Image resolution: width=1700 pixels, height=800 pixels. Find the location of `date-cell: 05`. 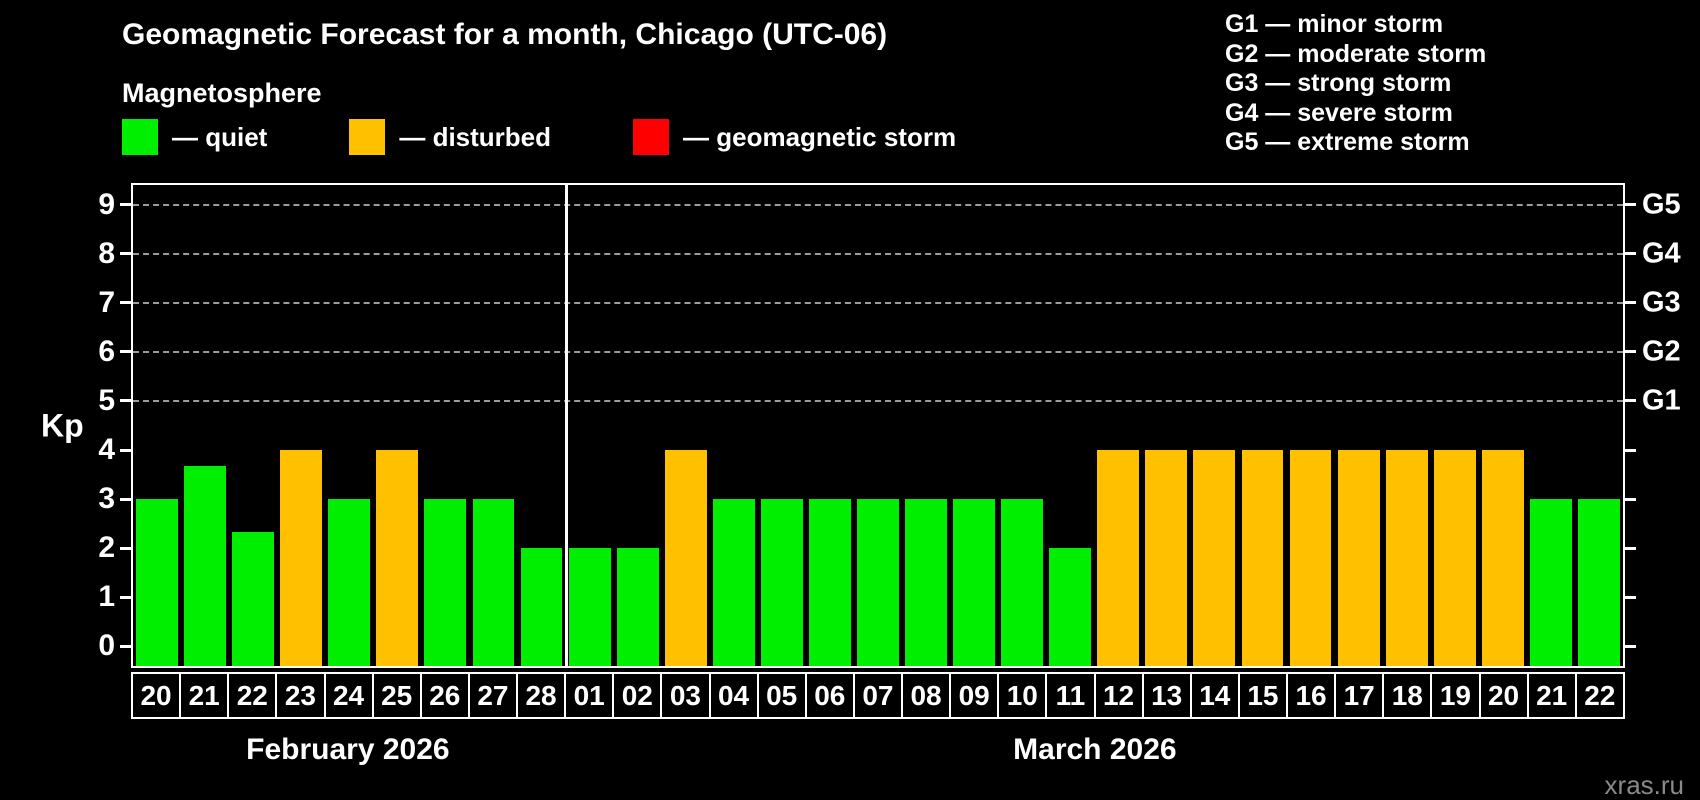

date-cell: 05 is located at coordinates (781, 695).